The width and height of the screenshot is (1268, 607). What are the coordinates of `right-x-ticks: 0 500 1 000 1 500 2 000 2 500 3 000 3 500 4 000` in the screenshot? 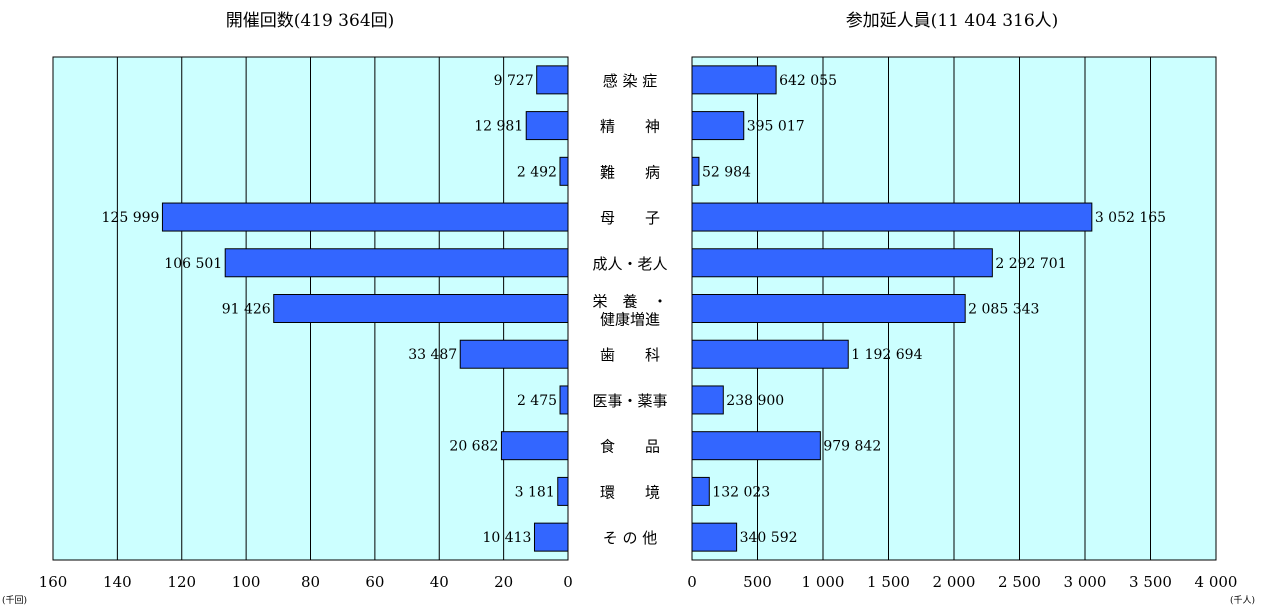 It's located at (962, 582).